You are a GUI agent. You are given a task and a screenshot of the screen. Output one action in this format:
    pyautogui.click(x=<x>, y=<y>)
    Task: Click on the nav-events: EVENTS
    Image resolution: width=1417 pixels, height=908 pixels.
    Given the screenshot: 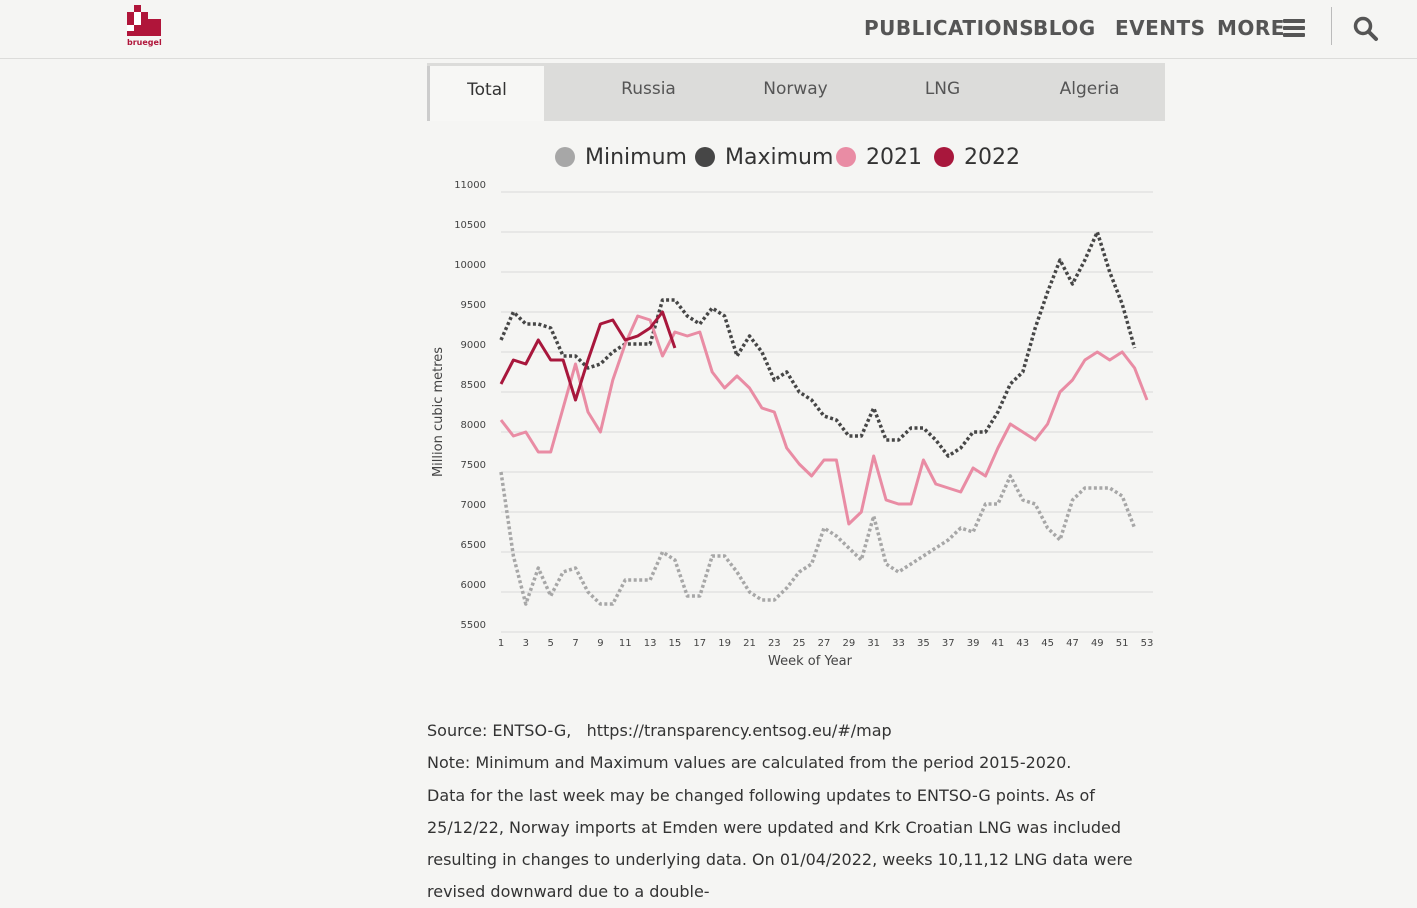 What is the action you would take?
    pyautogui.click(x=1160, y=28)
    